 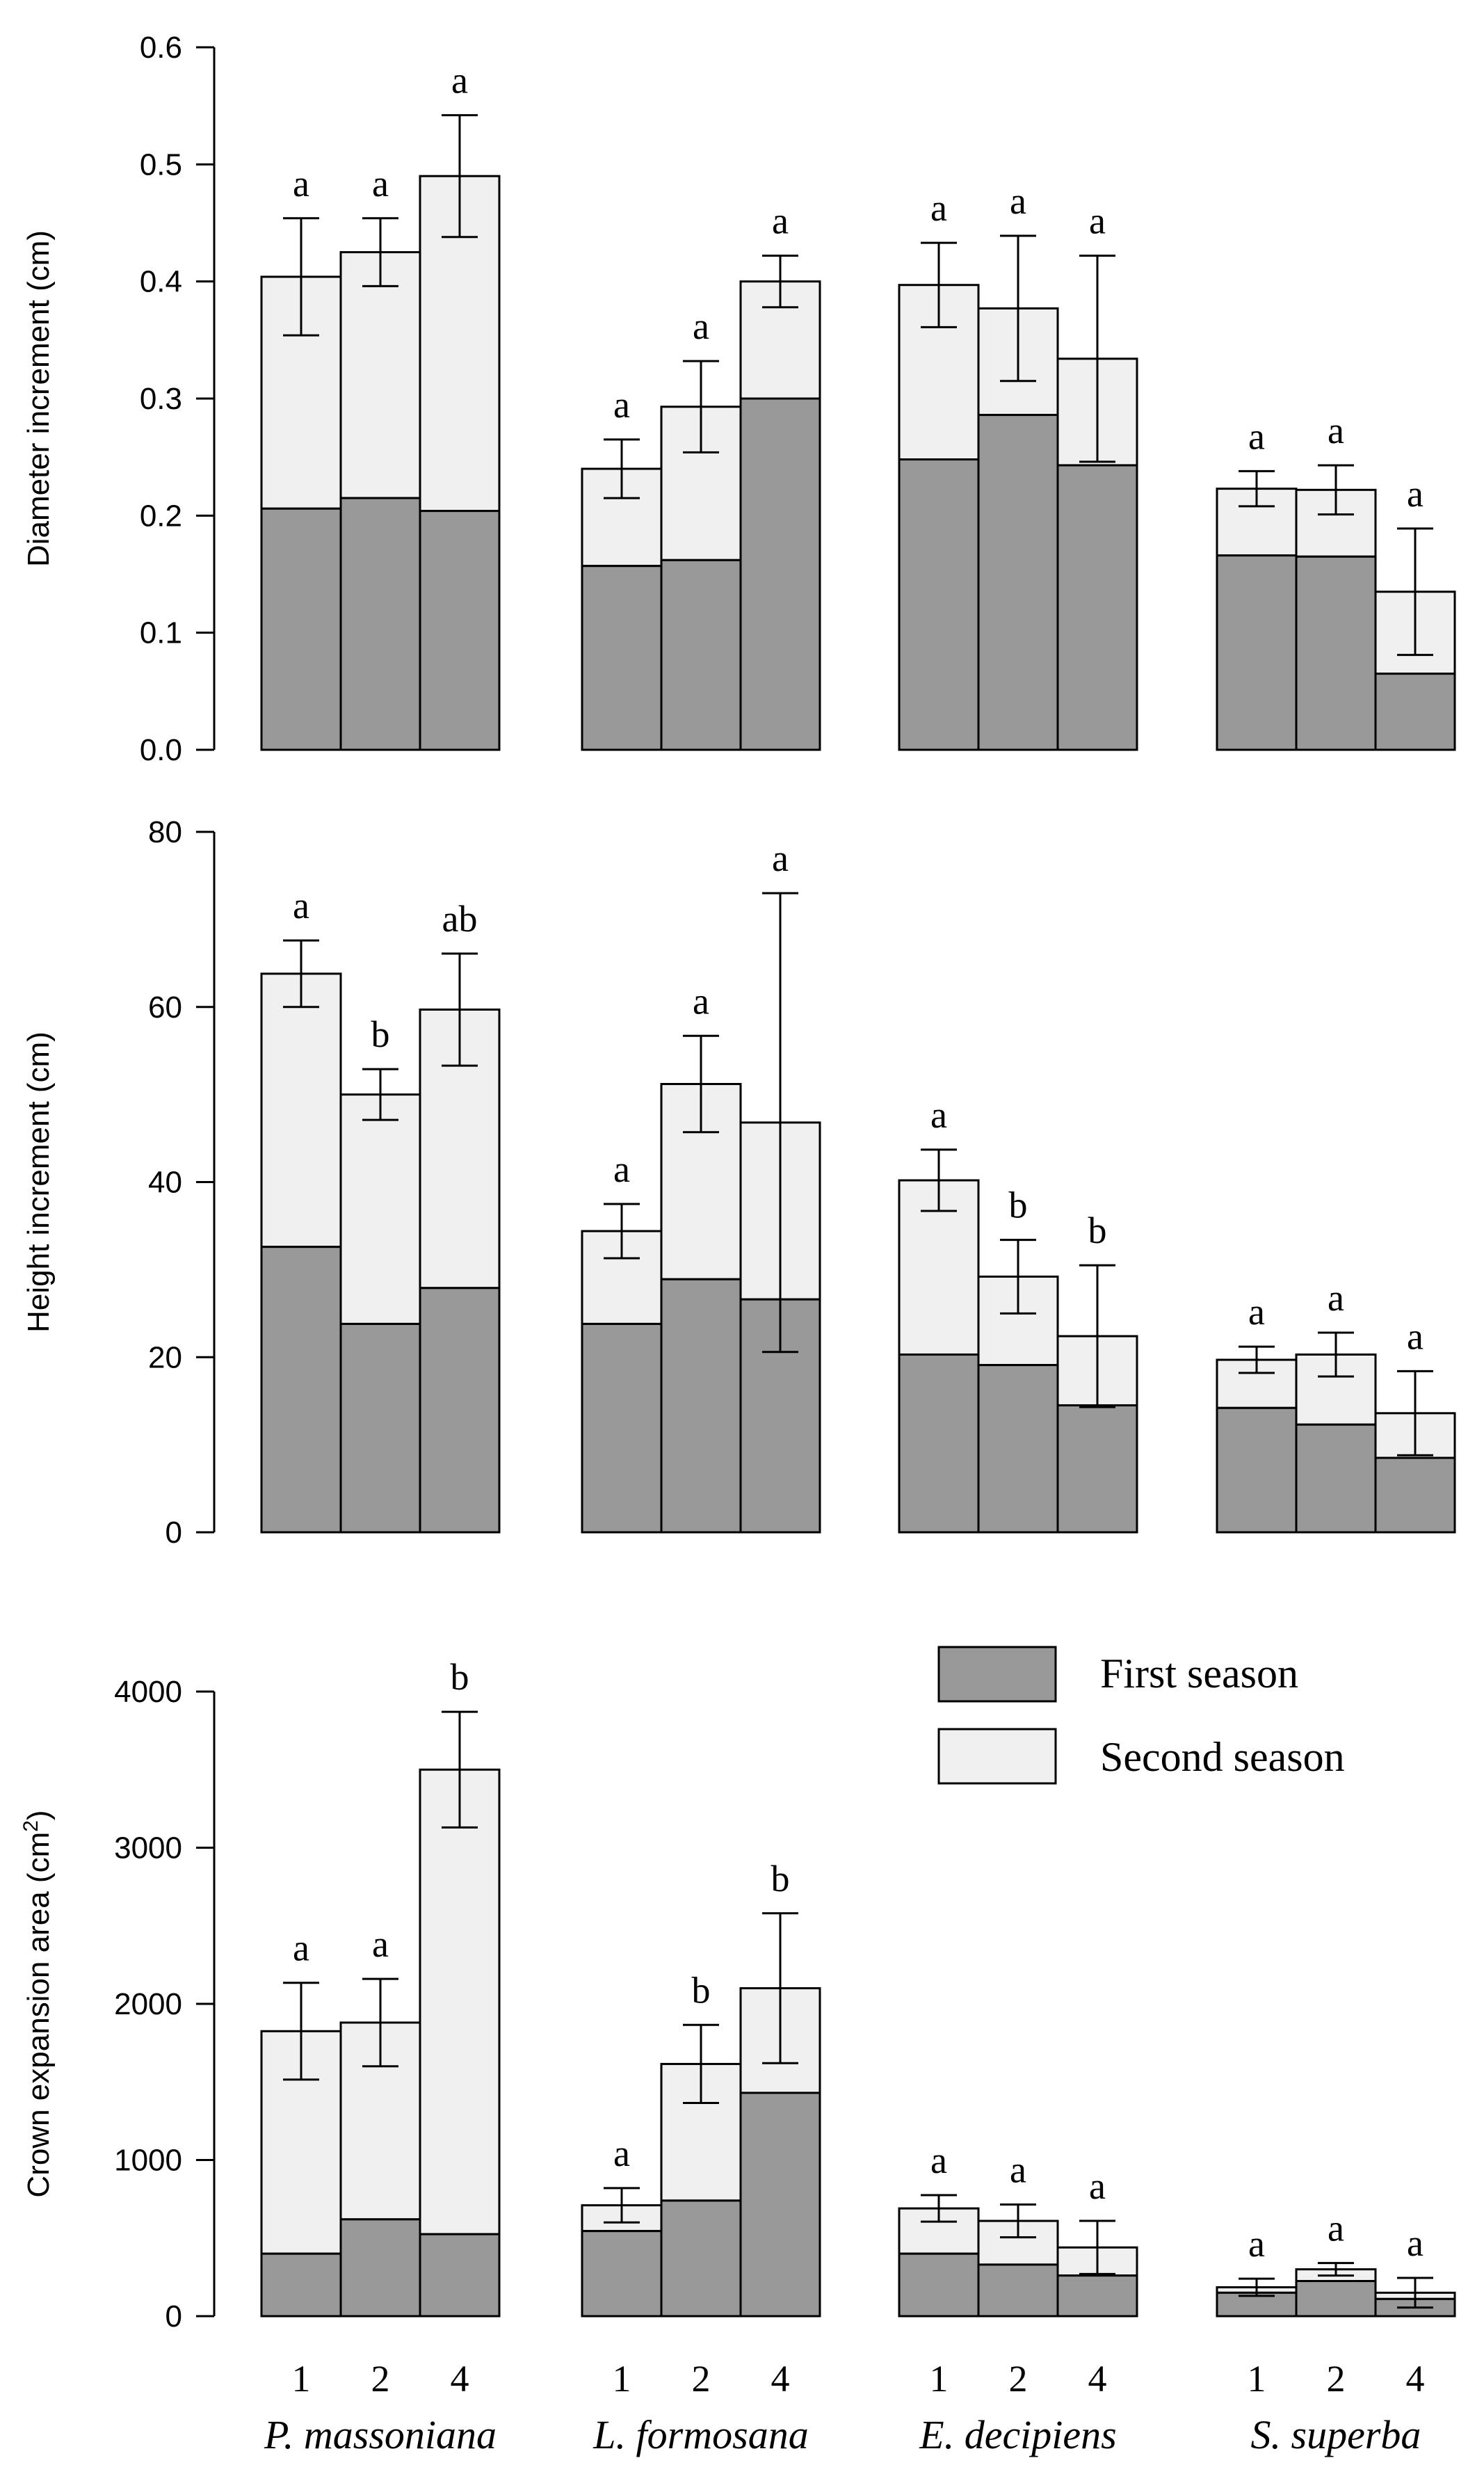 What do you see at coordinates (39, 1182) in the screenshot?
I see `y-axis-title: Height increment (cm)` at bounding box center [39, 1182].